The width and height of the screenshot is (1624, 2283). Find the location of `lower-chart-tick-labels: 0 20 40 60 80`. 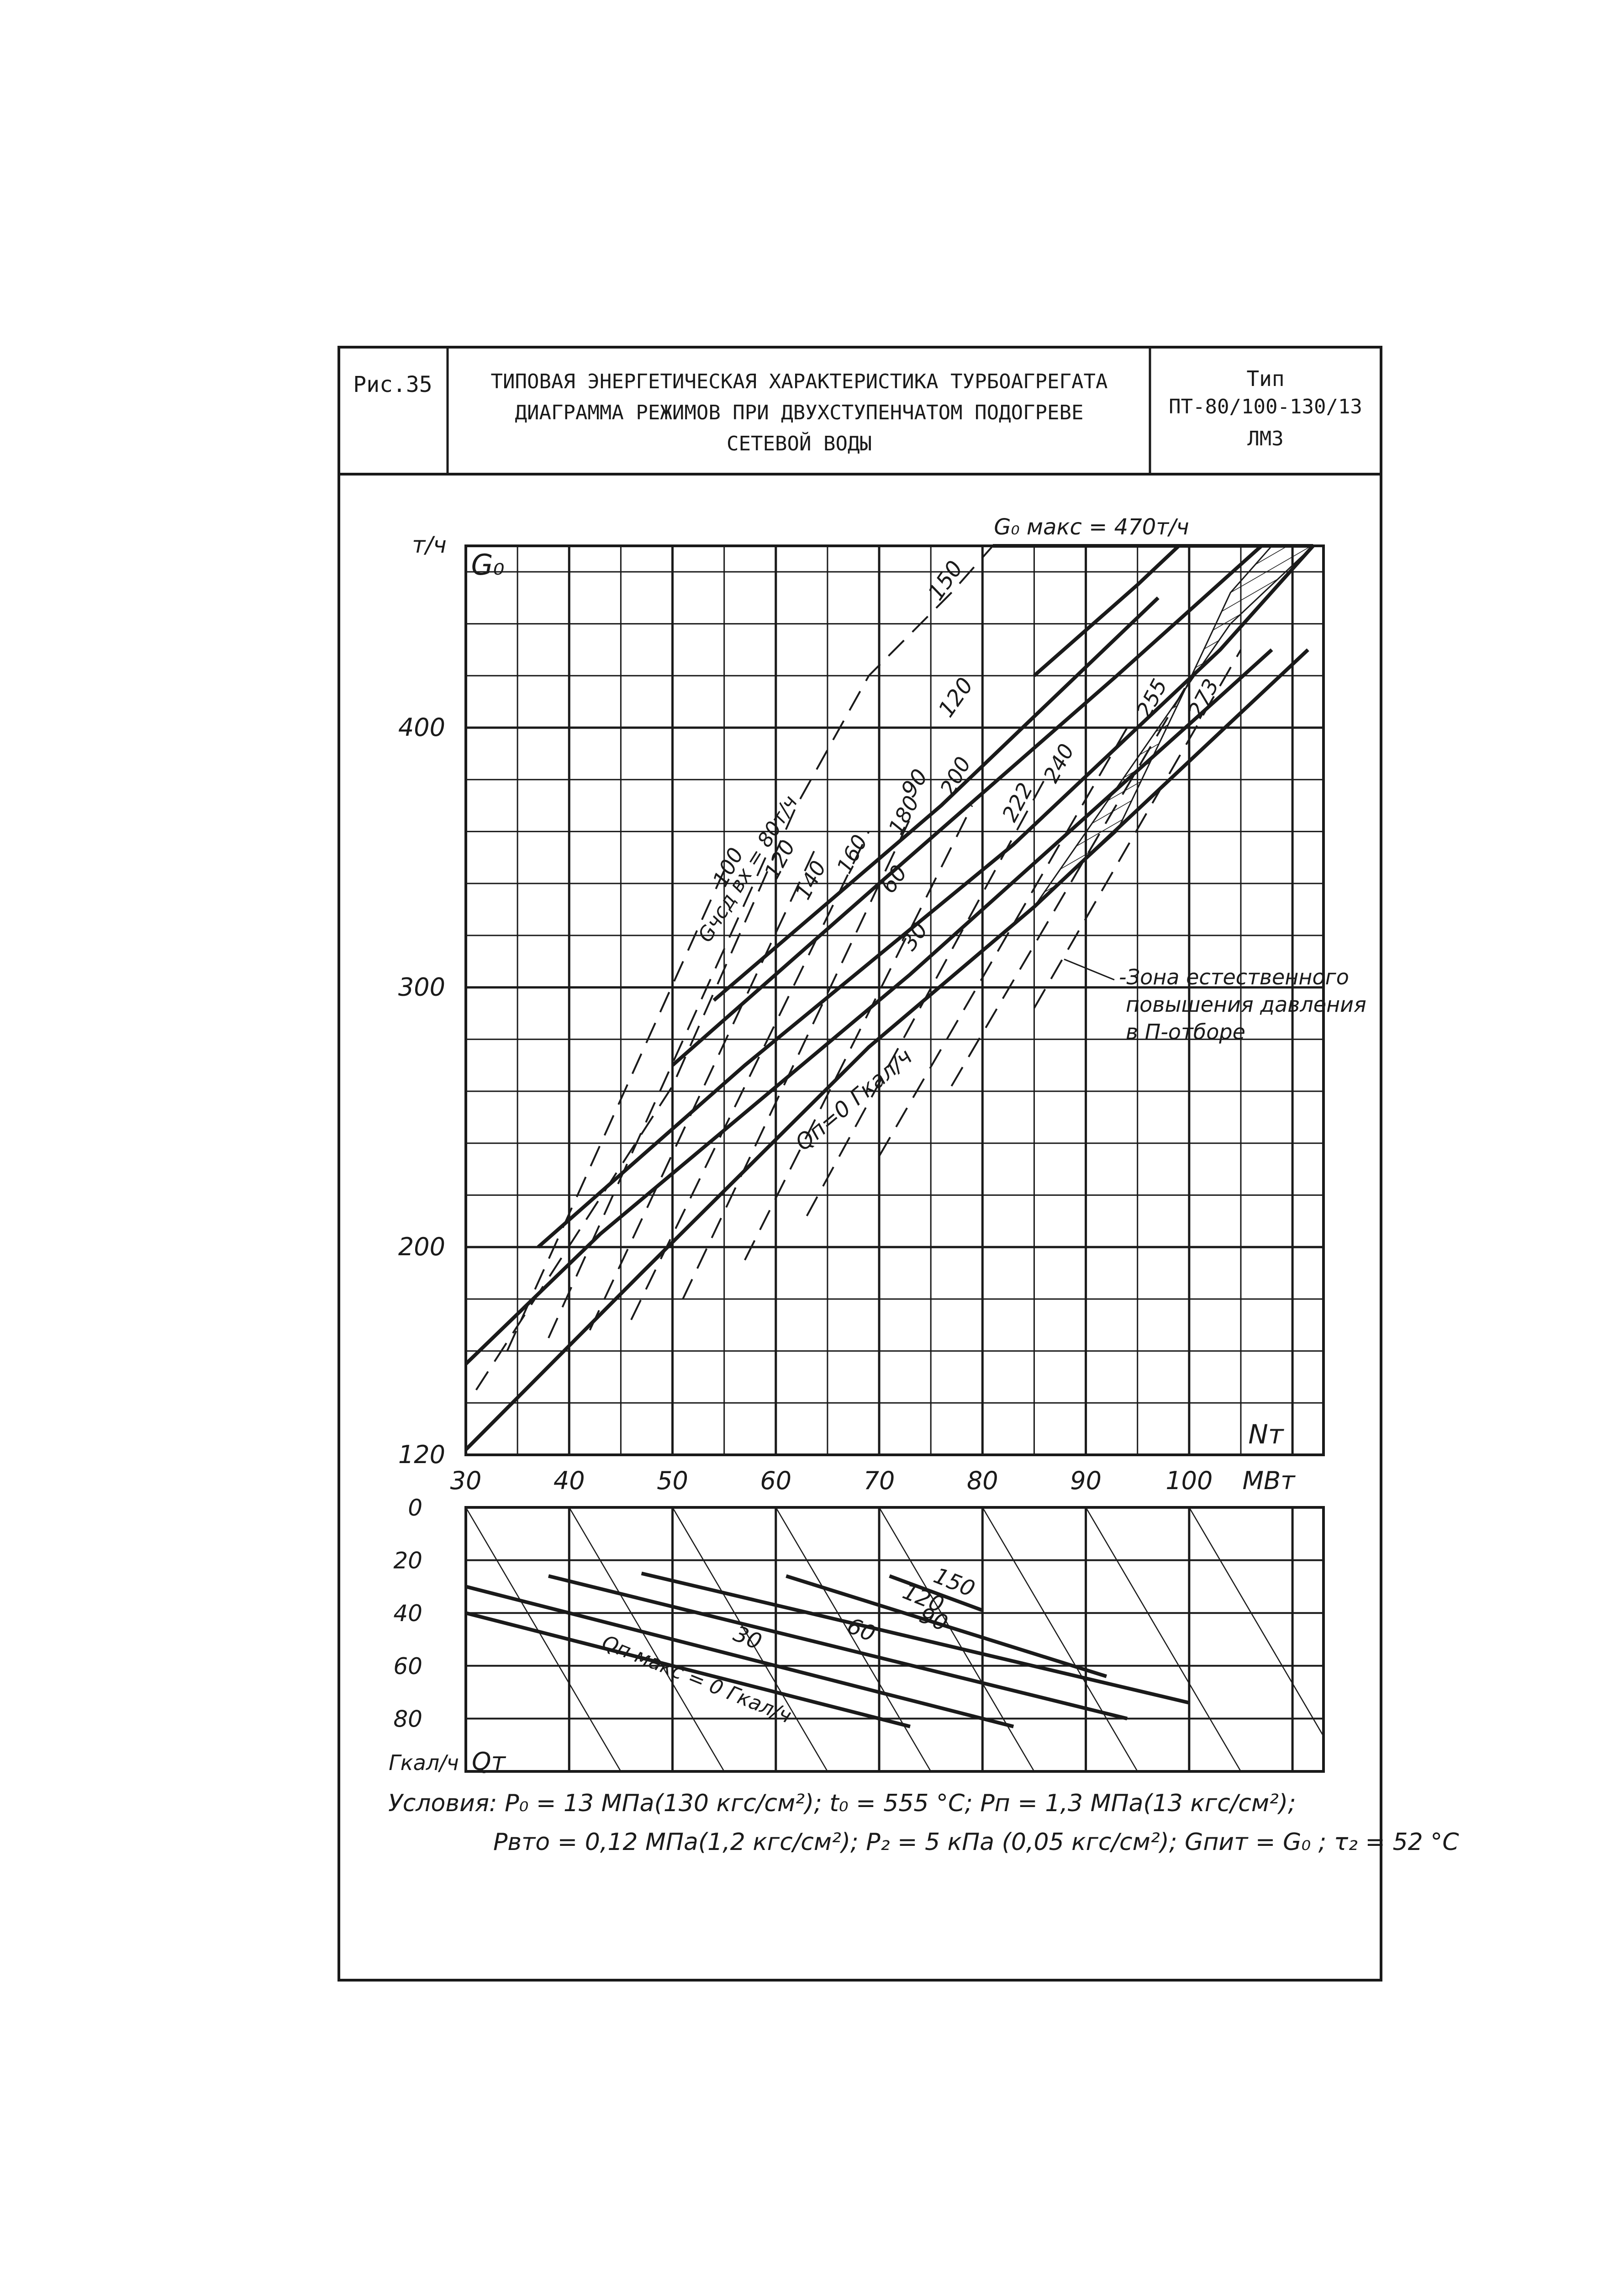

lower-chart-tick-labels: 0 20 40 60 80 is located at coordinates (407, 1613).